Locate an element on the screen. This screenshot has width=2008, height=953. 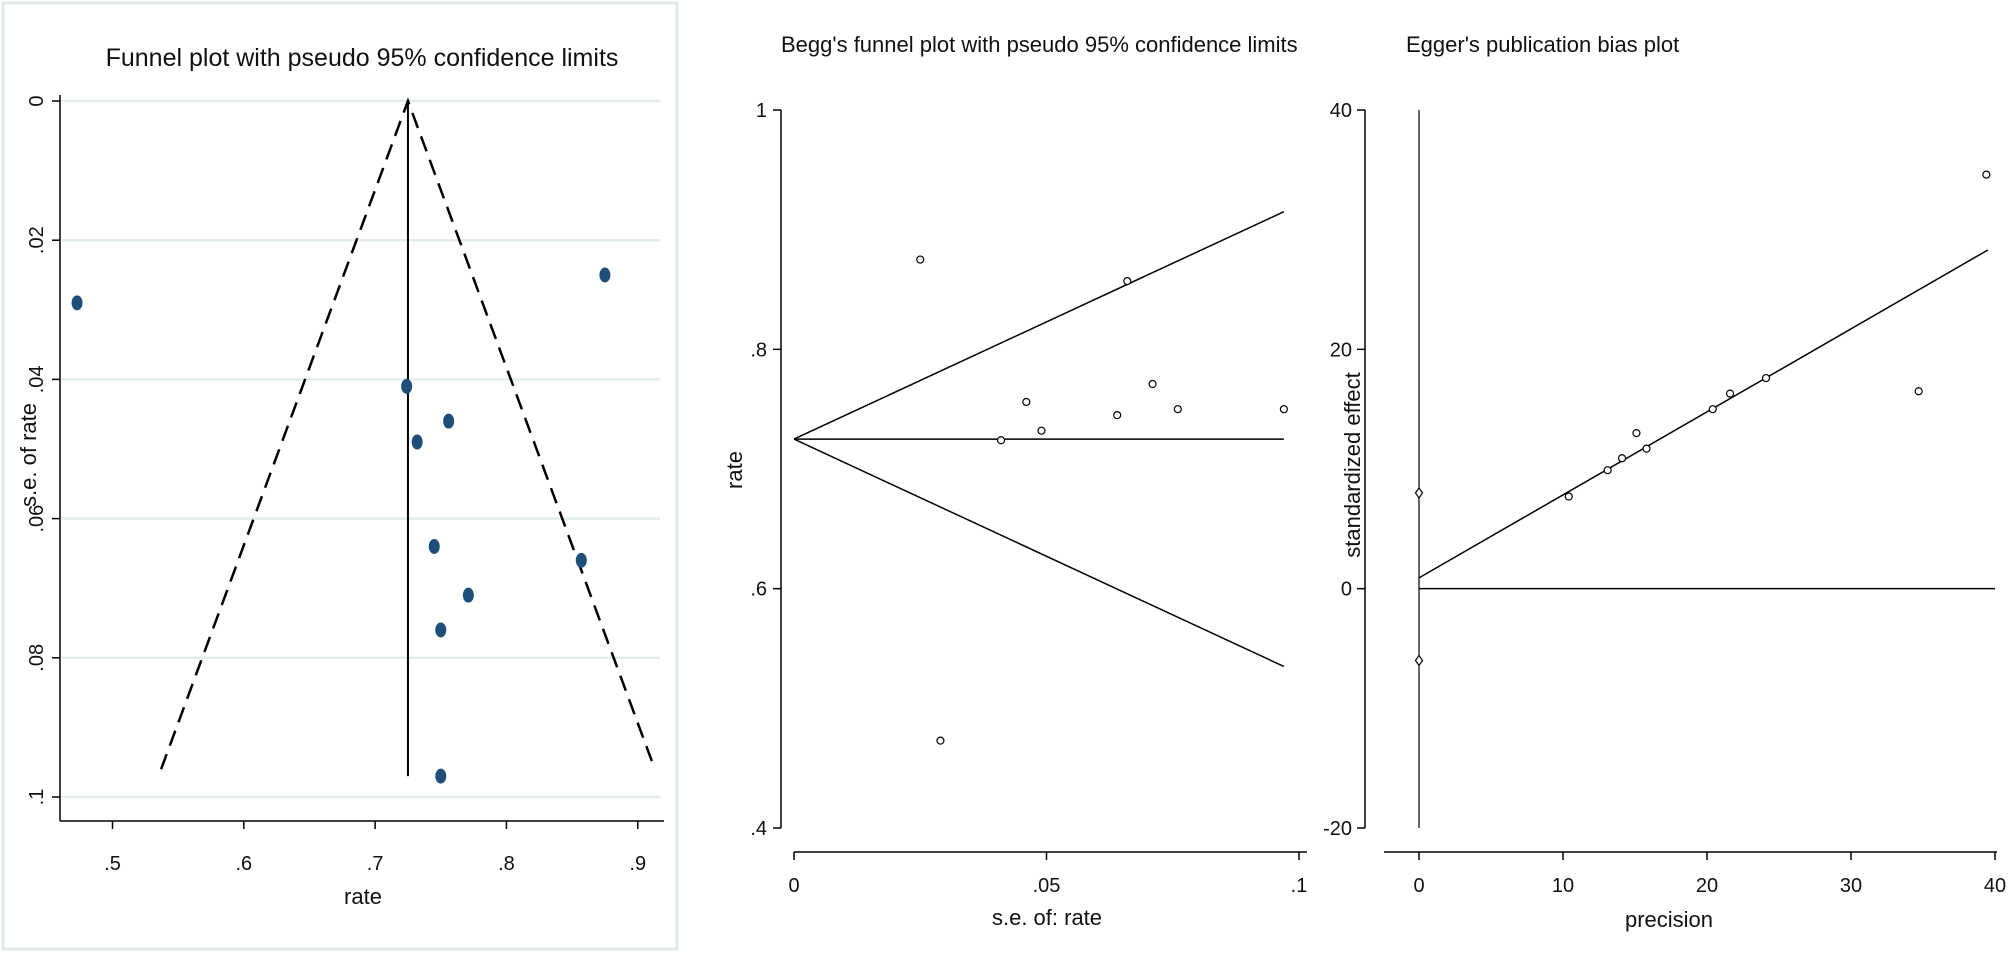
begg-y-tick-label: .6 is located at coordinates (758, 590).